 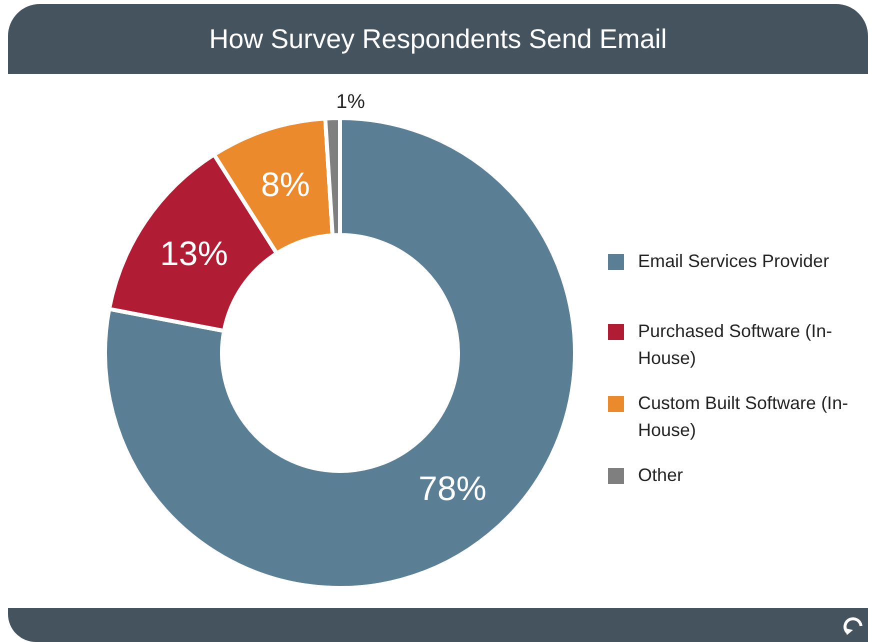 I want to click on data-label: 78%, so click(x=452, y=489).